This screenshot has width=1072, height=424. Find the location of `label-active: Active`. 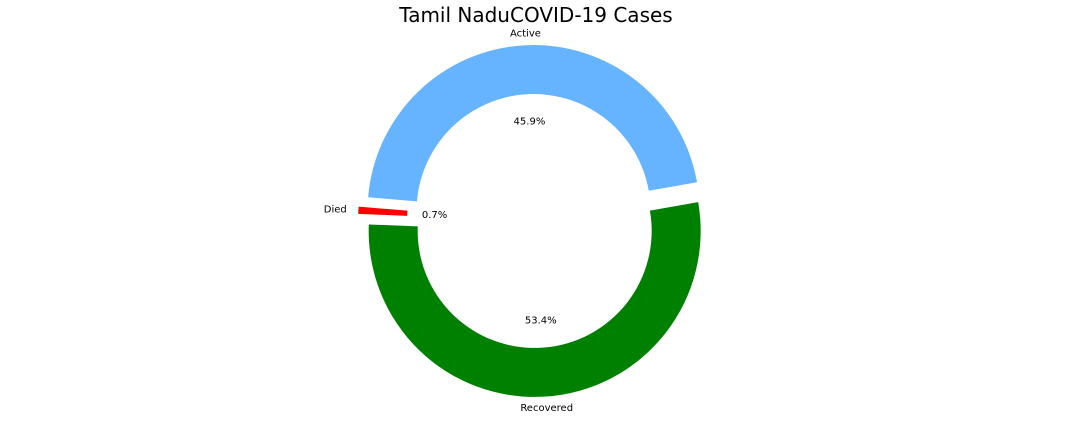

label-active: Active is located at coordinates (525, 34).